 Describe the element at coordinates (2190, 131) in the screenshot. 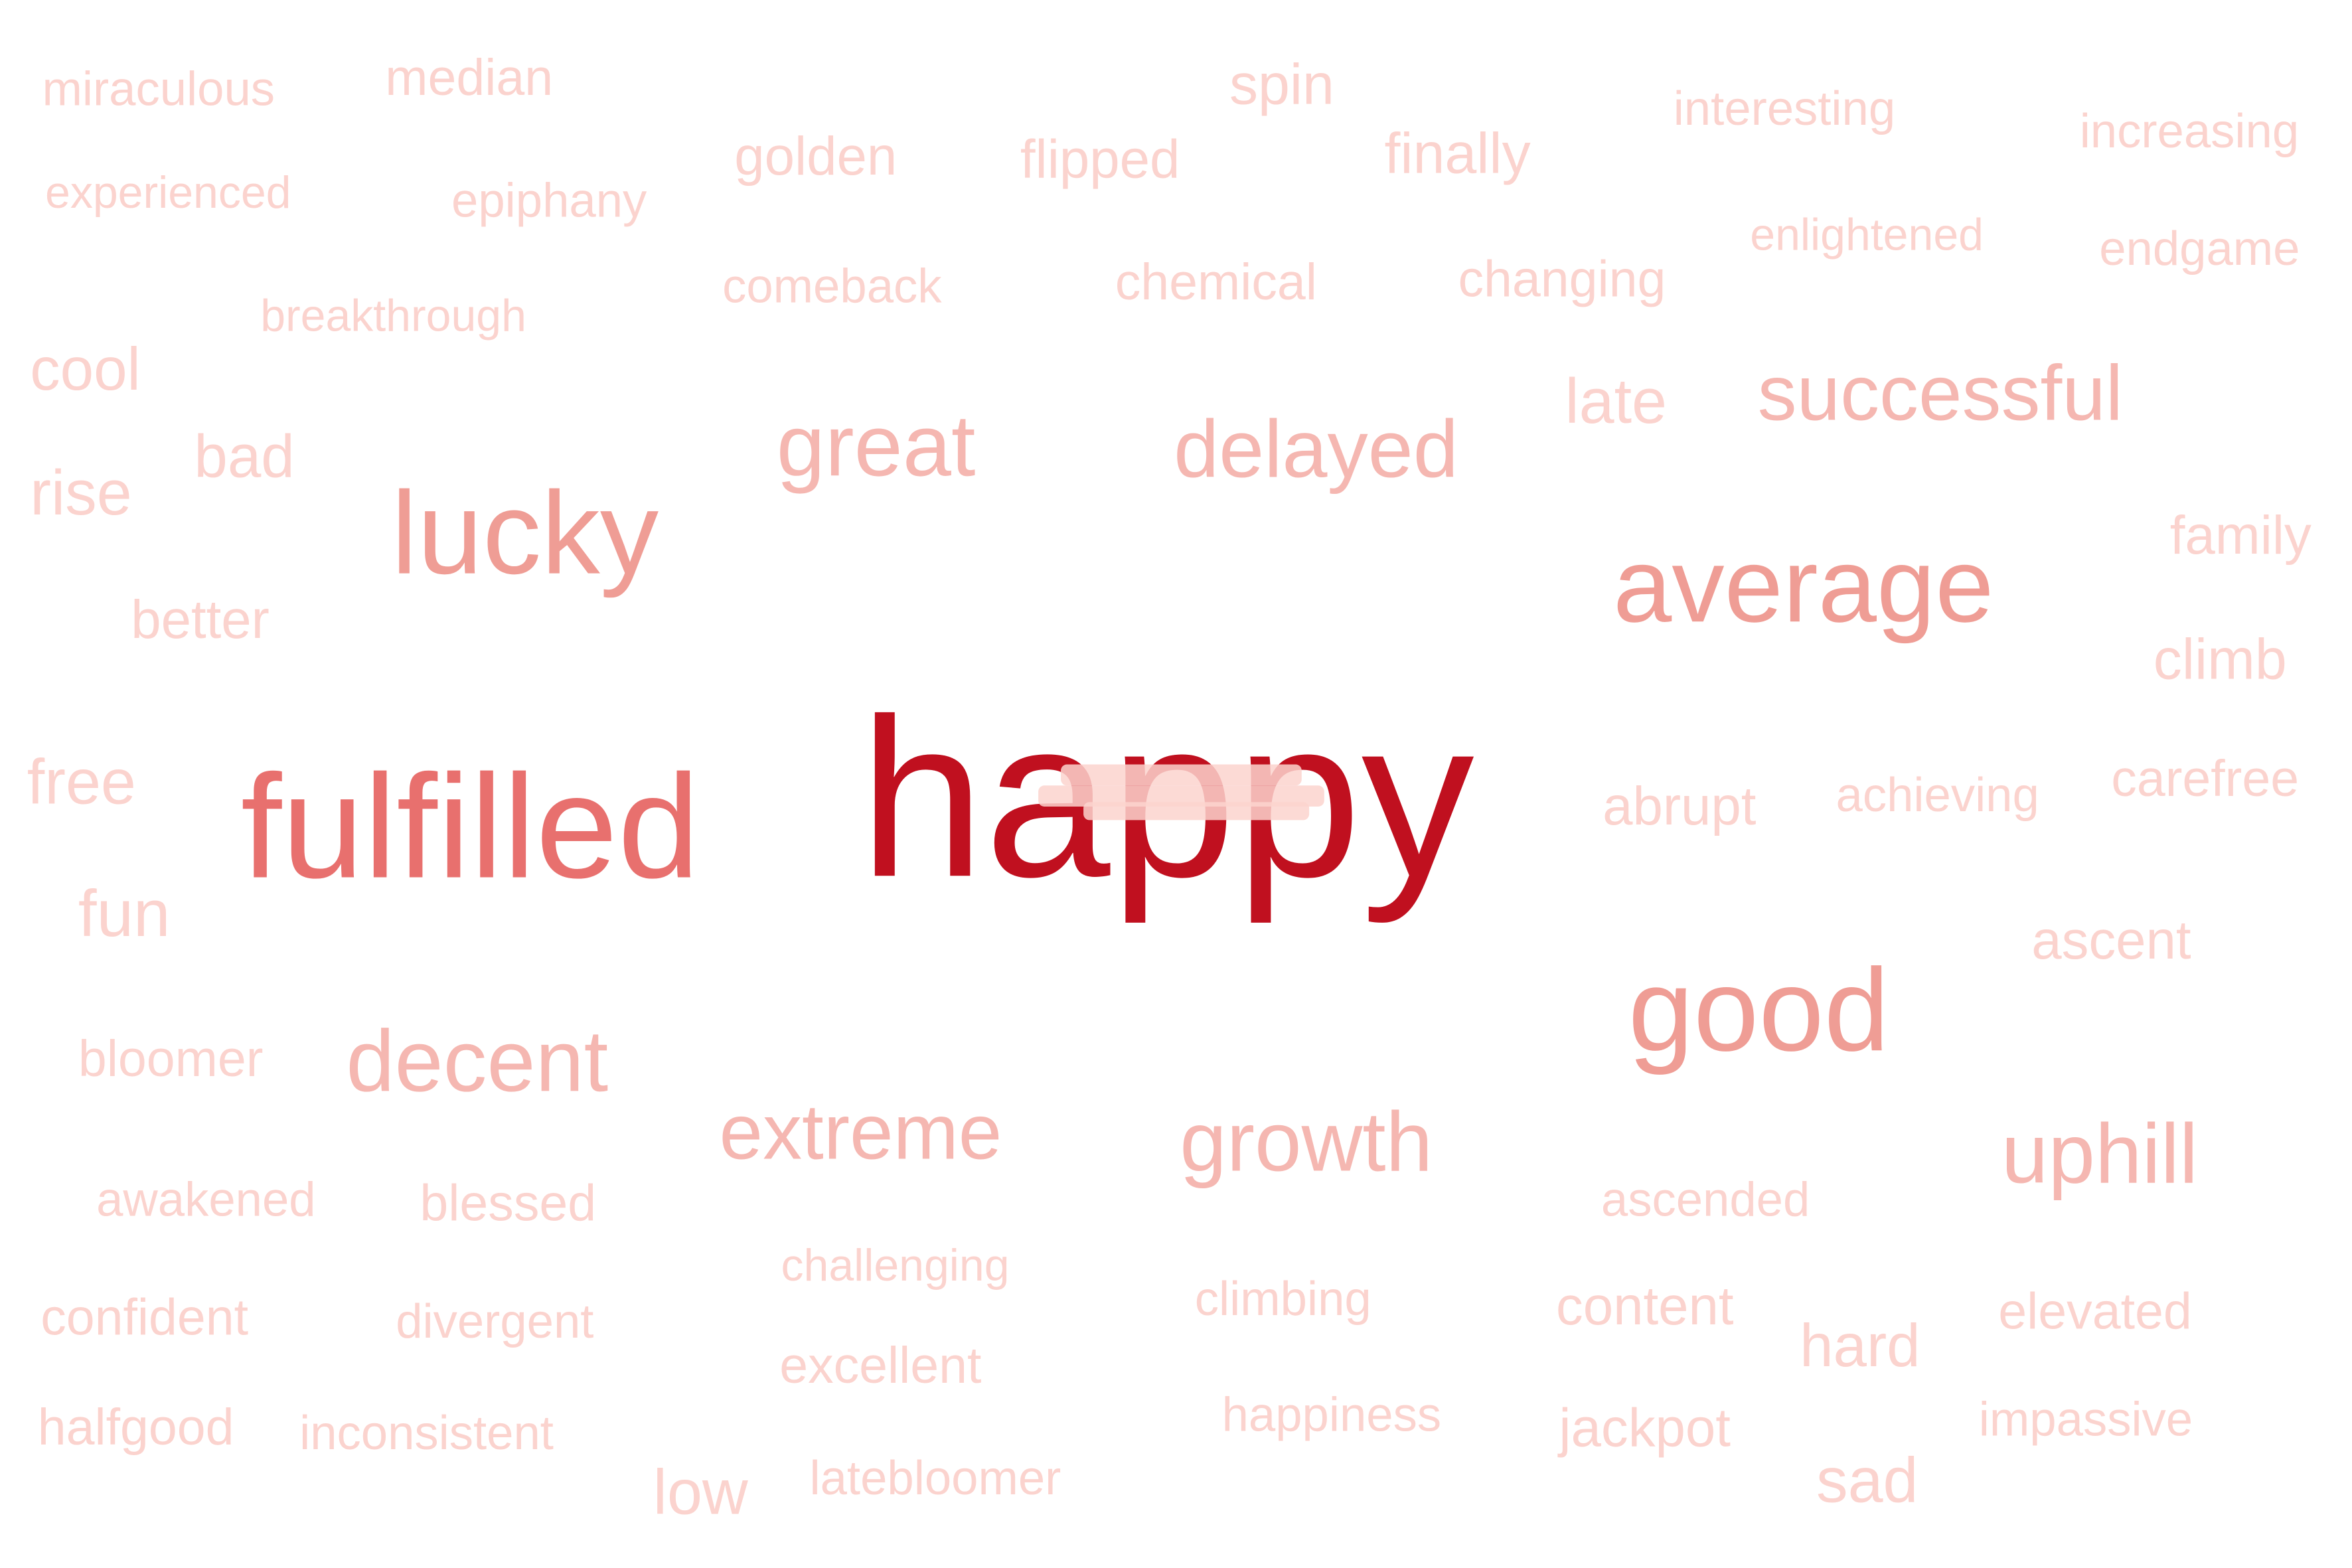

I see `cloud-word-increasing: increasing` at that location.